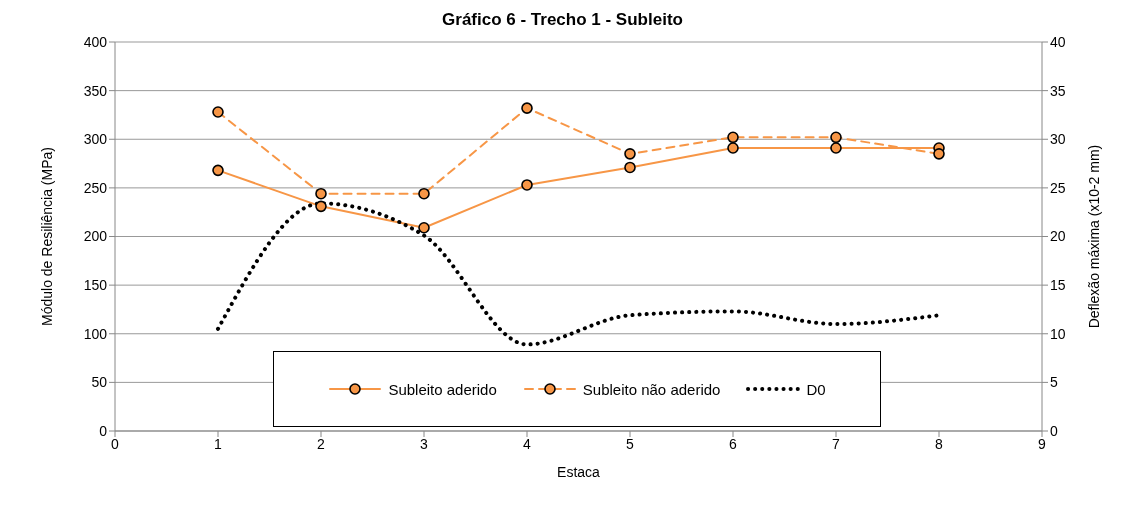 The image size is (1125, 511). What do you see at coordinates (99, 382) in the screenshot?
I see `y-tick-label: 50` at bounding box center [99, 382].